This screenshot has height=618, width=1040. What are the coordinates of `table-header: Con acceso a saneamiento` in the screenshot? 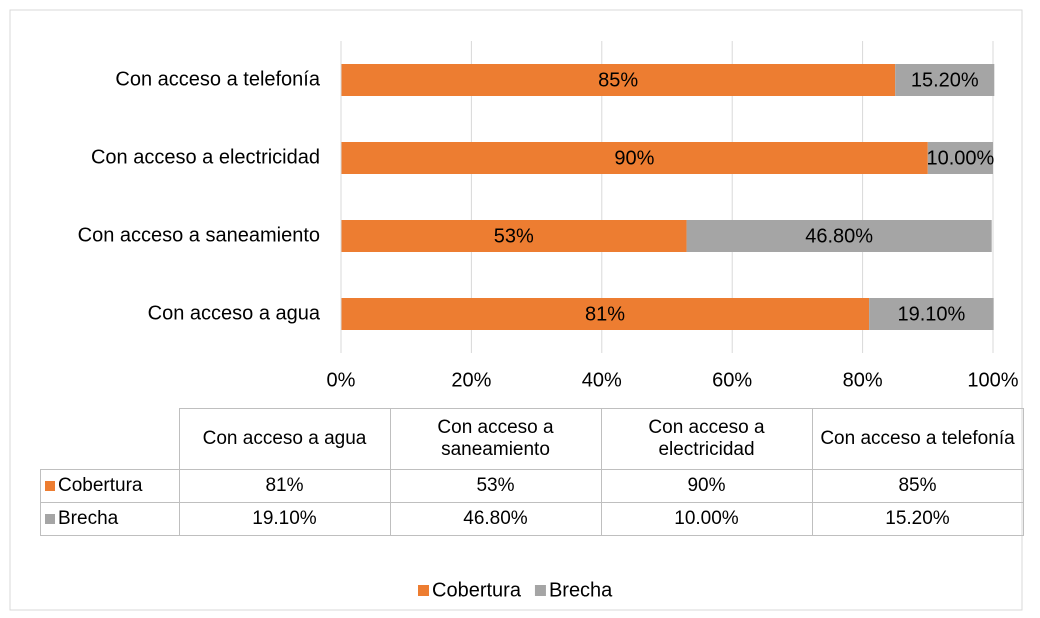 It's located at (495, 439).